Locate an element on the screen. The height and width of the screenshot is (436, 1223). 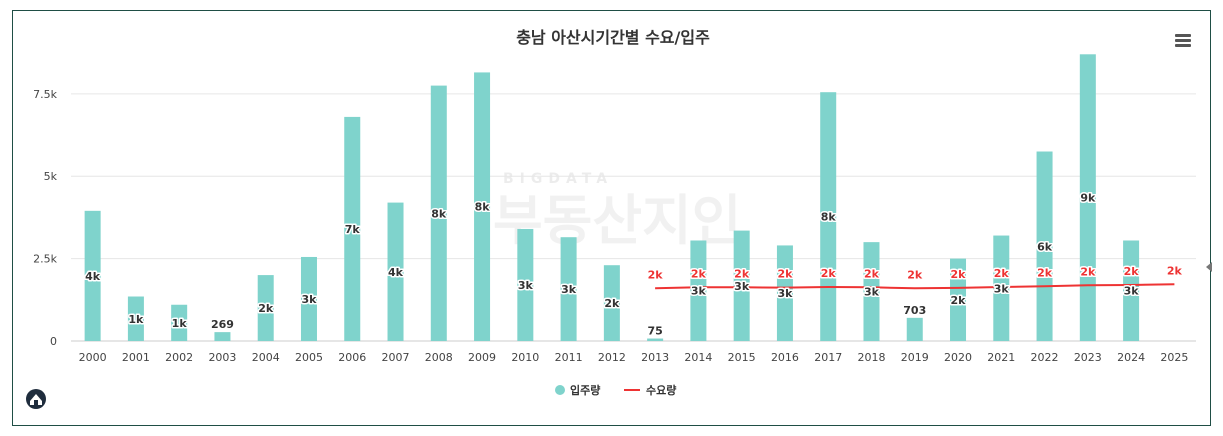
bar-data-label: 4k is located at coordinates (93, 276).